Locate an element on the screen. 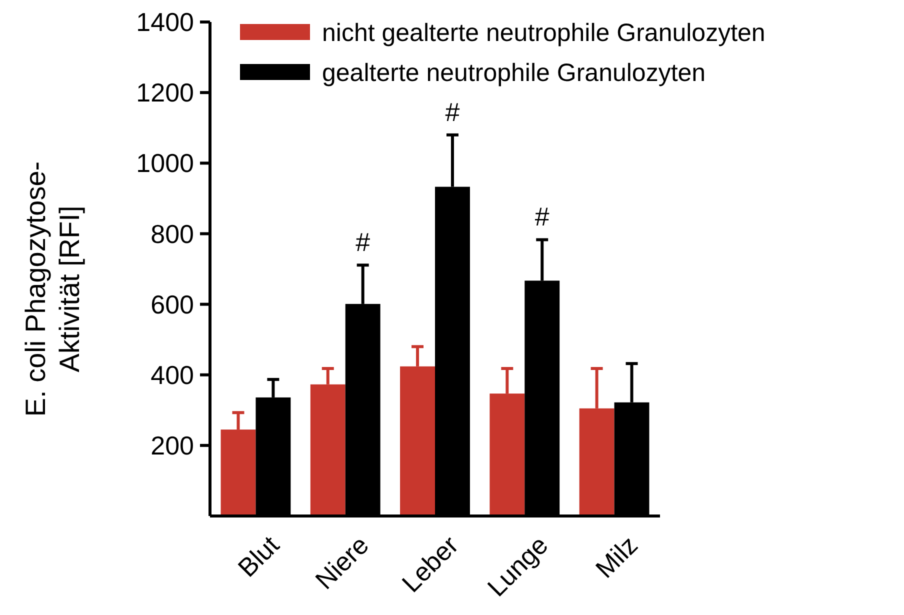 Image resolution: width=904 pixels, height=615 pixels. y-tick-label: 800 is located at coordinates (172, 233).